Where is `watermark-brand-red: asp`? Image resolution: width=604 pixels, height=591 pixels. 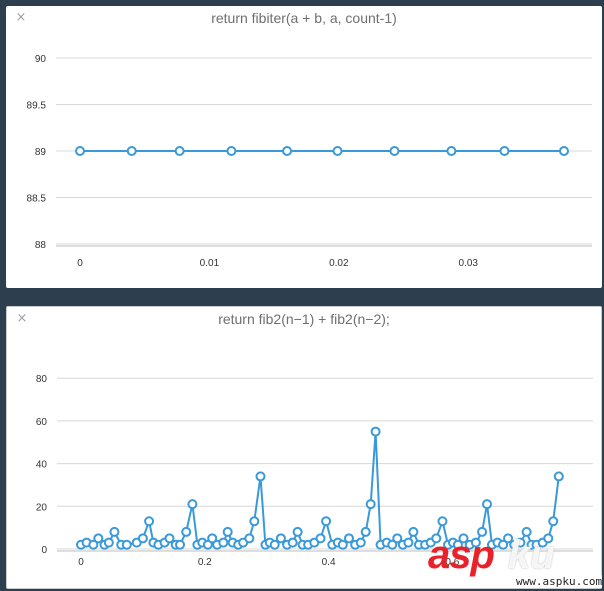 watermark-brand-red: asp is located at coordinates (461, 555).